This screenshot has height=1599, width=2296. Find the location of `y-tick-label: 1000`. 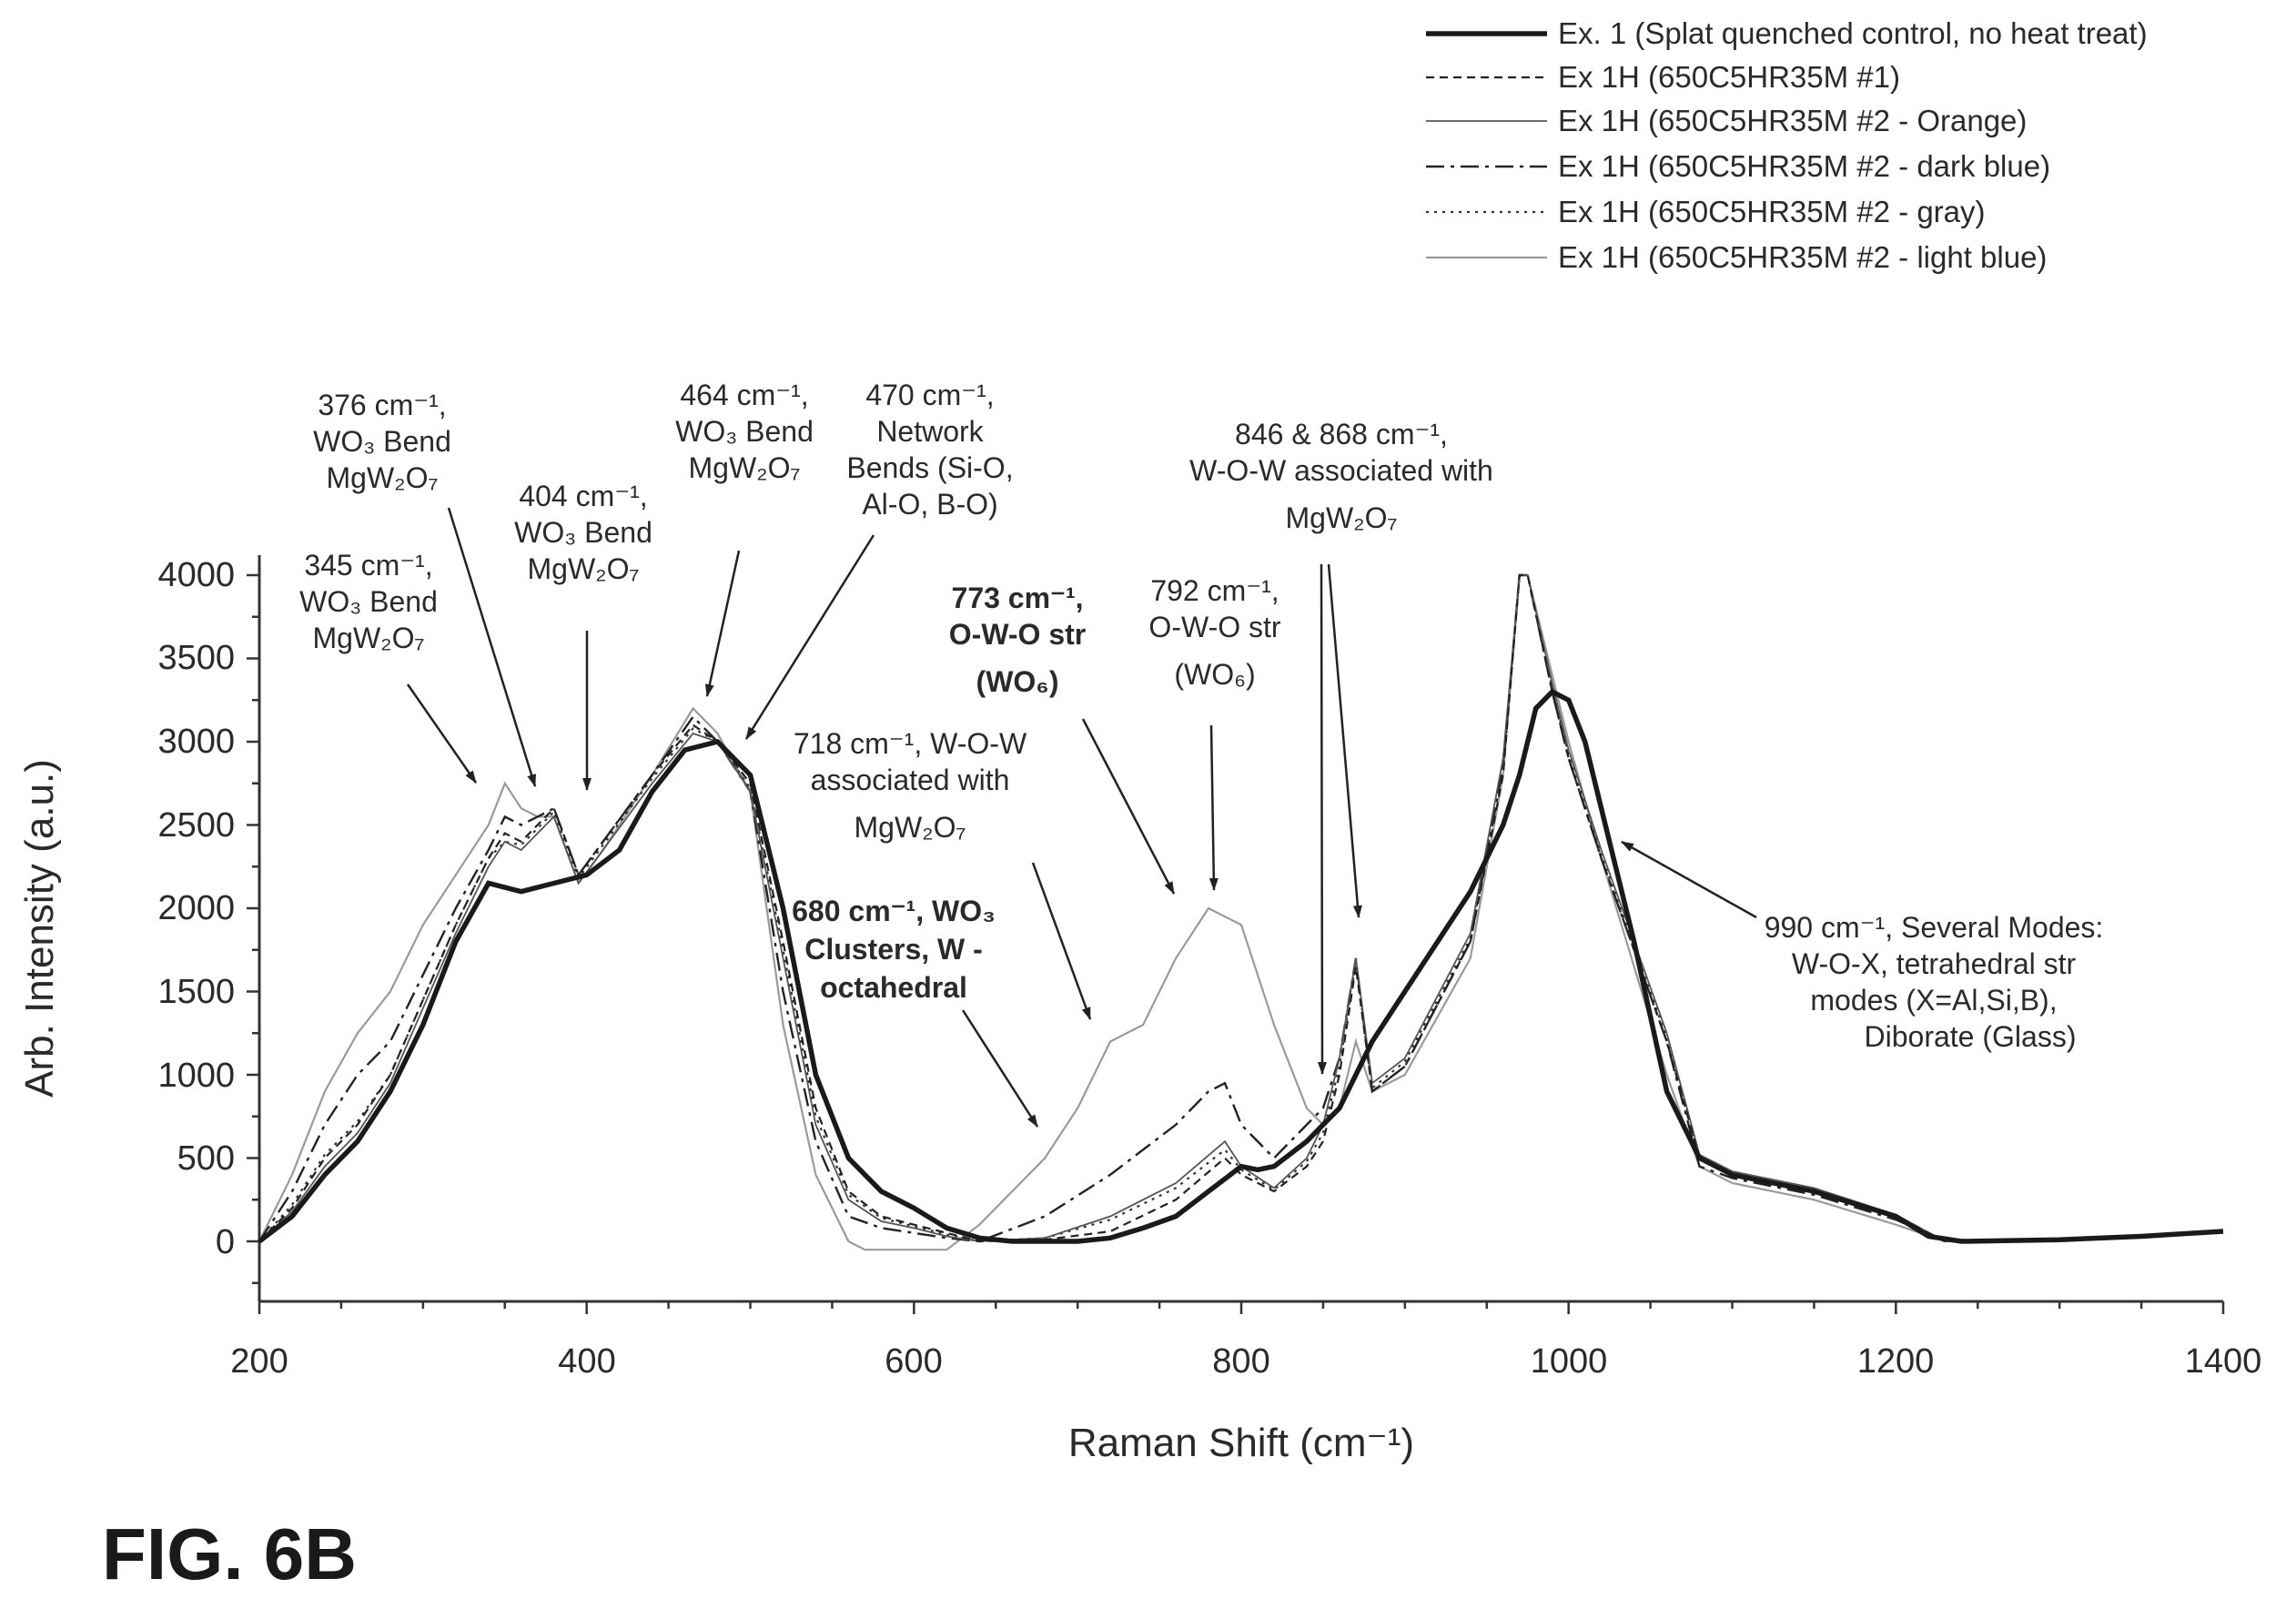

y-tick-label: 1000 is located at coordinates (196, 1076).